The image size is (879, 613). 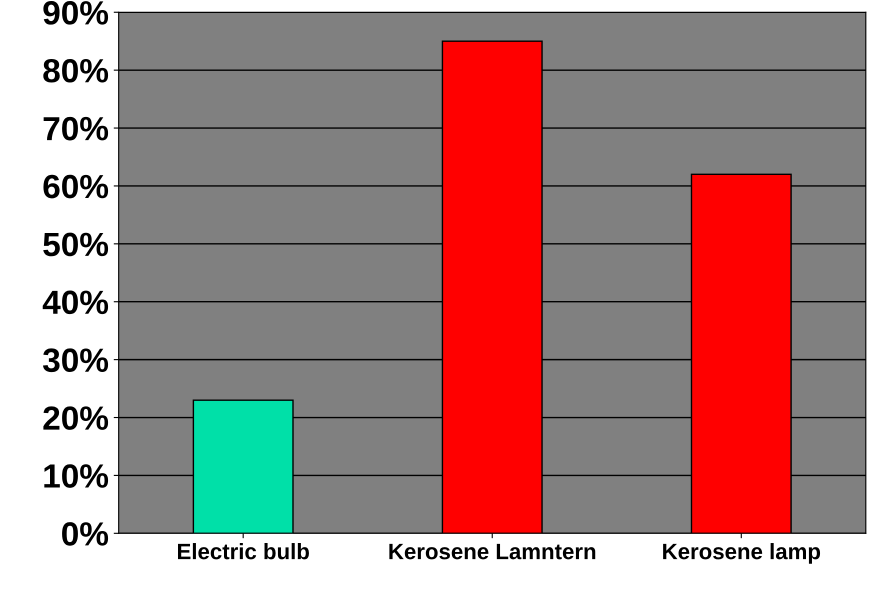 I want to click on y-tick-label: 20%, so click(x=75, y=418).